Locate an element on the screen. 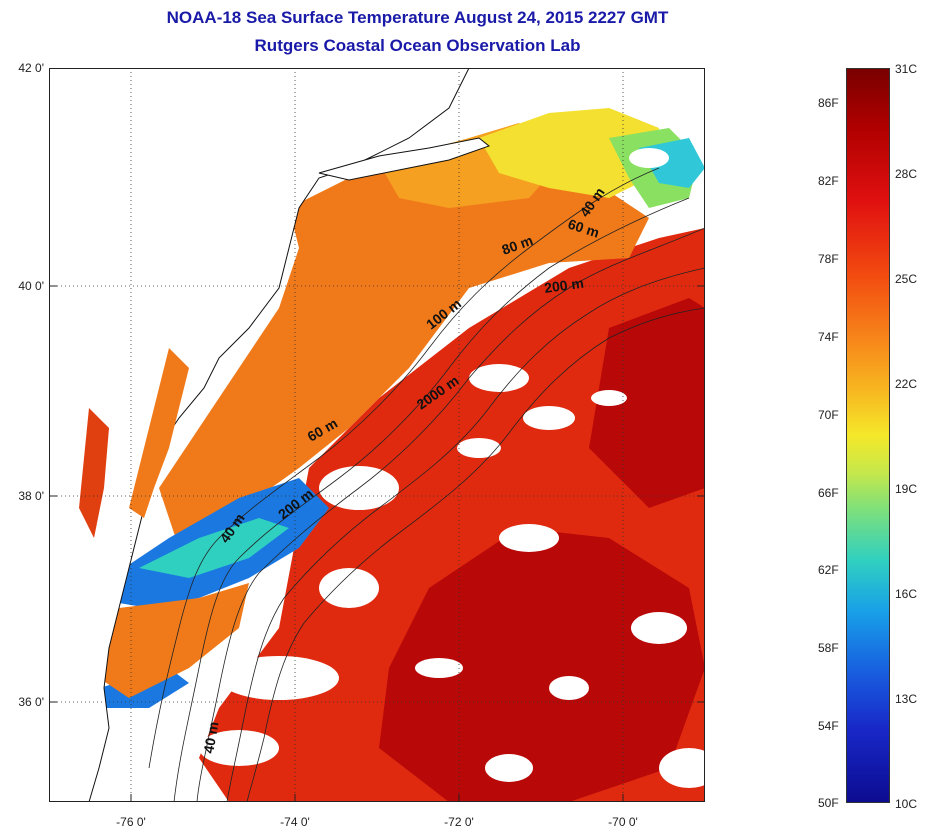  colorbar-c-label: 13C is located at coordinates (906, 699).